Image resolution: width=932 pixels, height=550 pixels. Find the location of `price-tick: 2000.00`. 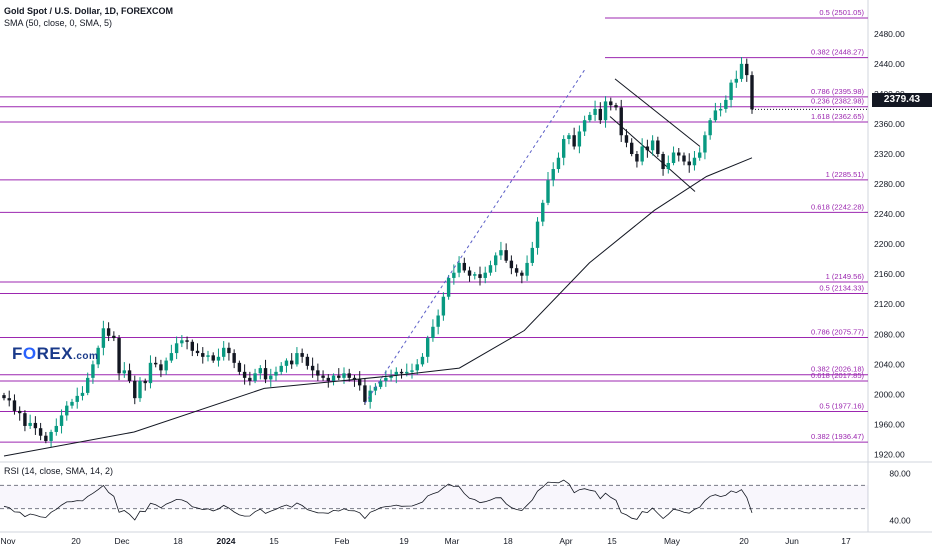

price-tick: 2000.00 is located at coordinates (889, 394).